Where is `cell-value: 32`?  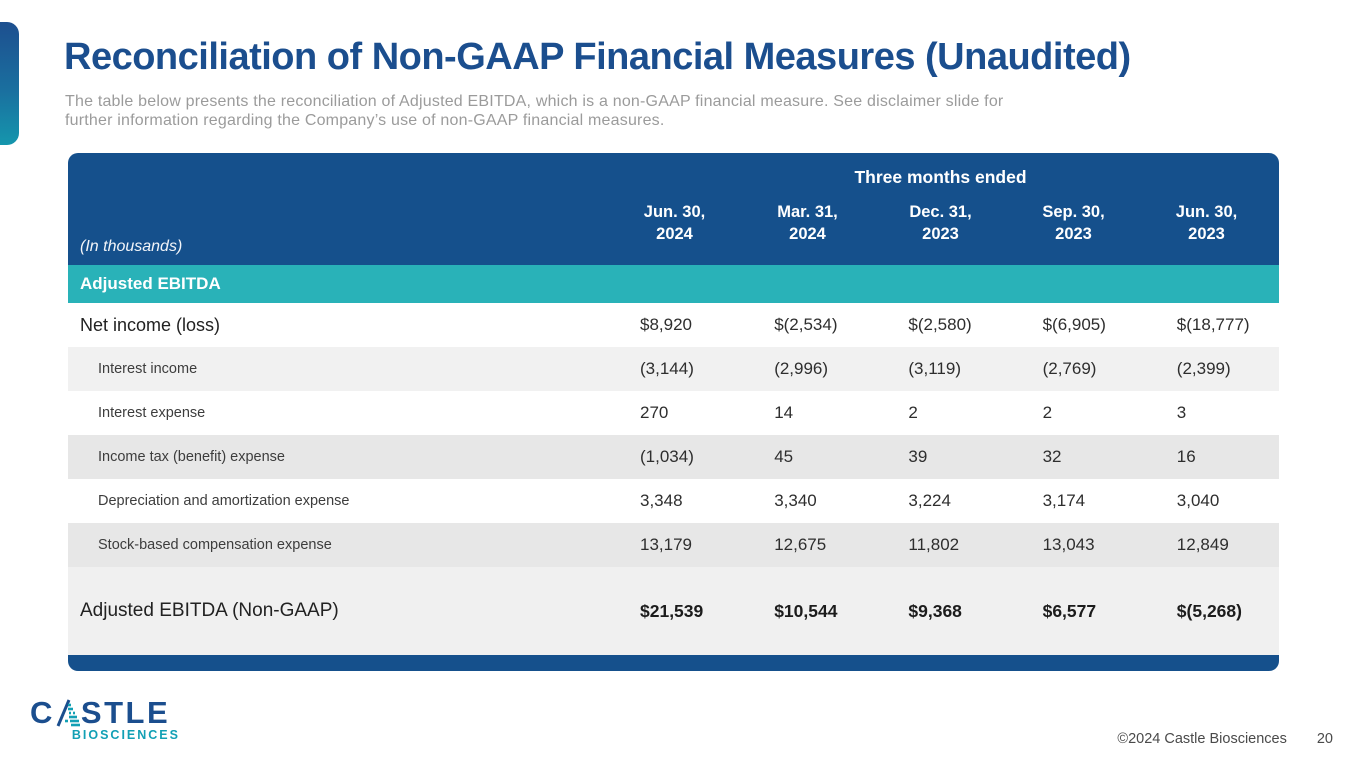 cell-value: 32 is located at coordinates (1052, 456).